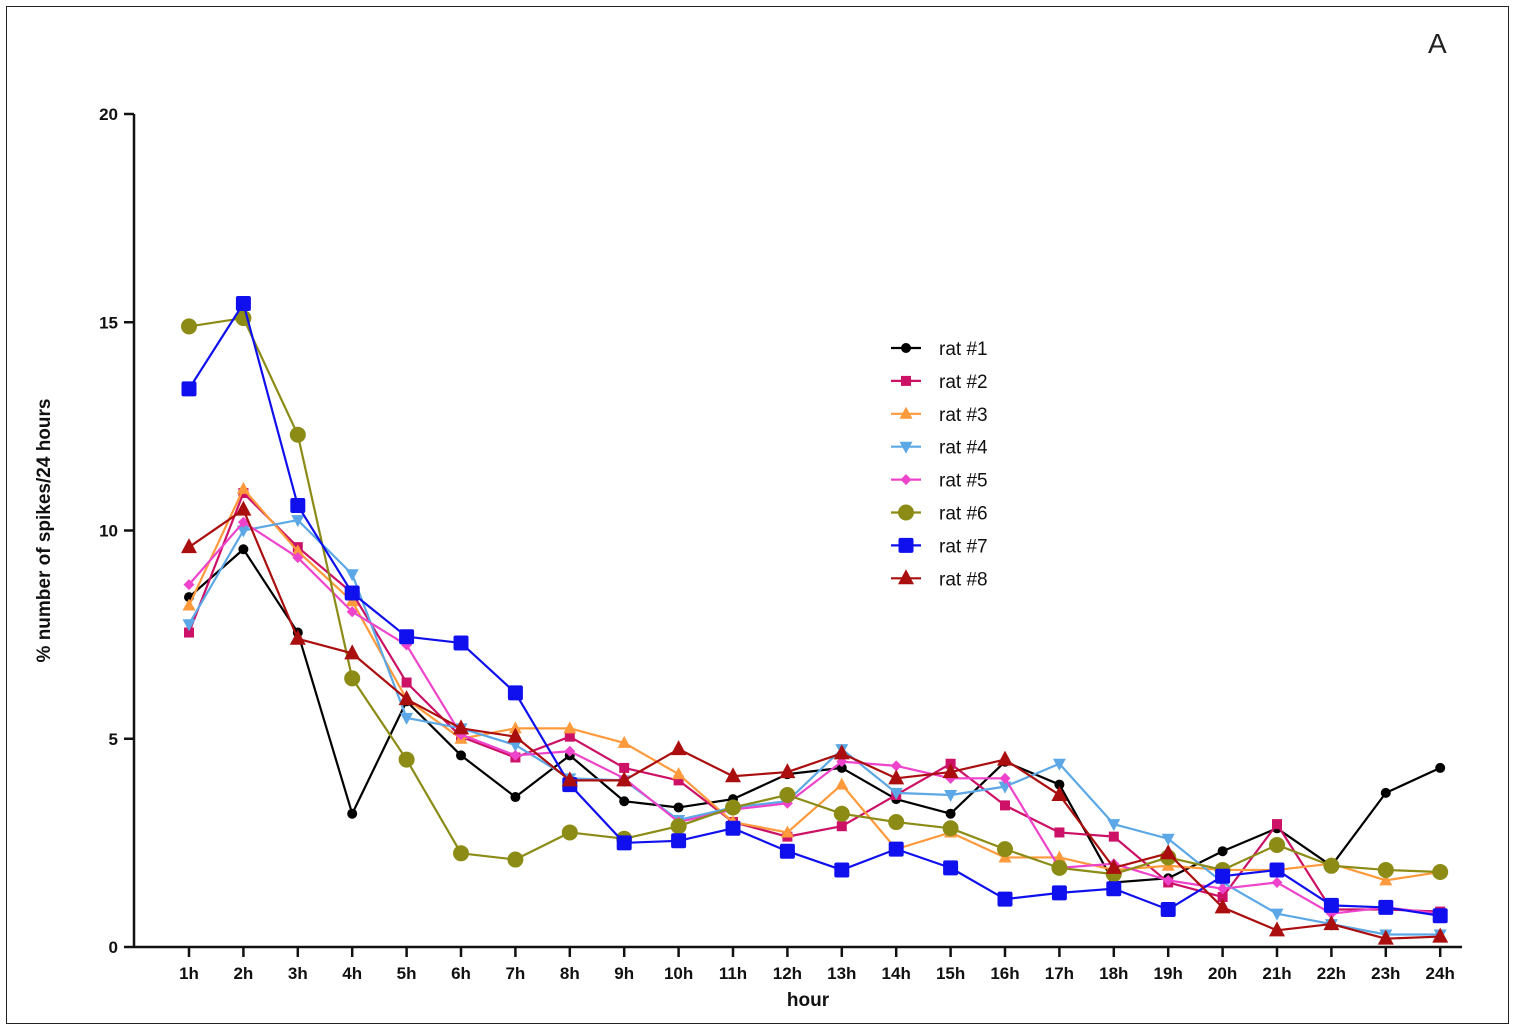 Image resolution: width=1517 pixels, height=1028 pixels. Describe the element at coordinates (1004, 973) in the screenshot. I see `x-tick-label: 16h` at that location.